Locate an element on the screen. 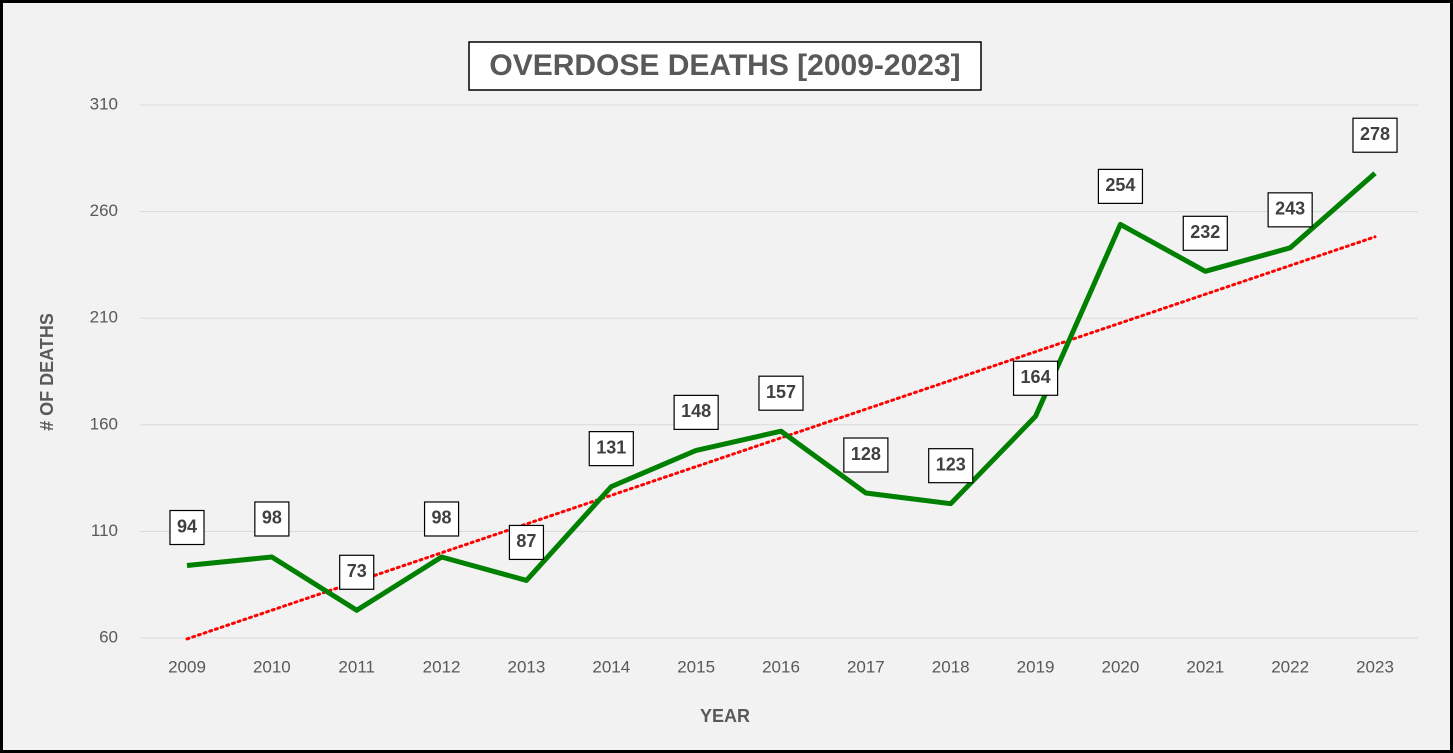 The width and height of the screenshot is (1453, 753). x-tick-label: 2022 is located at coordinates (1290, 666).